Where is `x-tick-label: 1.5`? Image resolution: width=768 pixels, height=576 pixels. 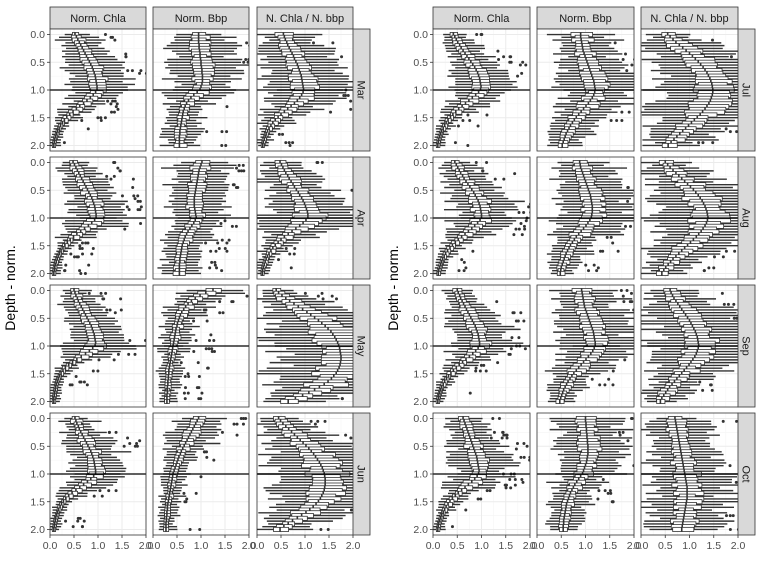 x-tick-label: 1.5 is located at coordinates (505, 546).